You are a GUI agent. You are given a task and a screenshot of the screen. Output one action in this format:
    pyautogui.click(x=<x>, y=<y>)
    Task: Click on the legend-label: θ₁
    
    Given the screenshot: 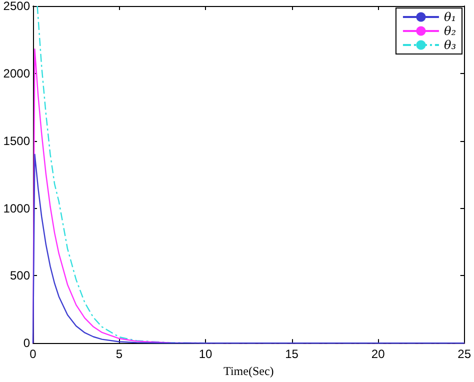 What is the action you would take?
    pyautogui.click(x=450, y=17)
    